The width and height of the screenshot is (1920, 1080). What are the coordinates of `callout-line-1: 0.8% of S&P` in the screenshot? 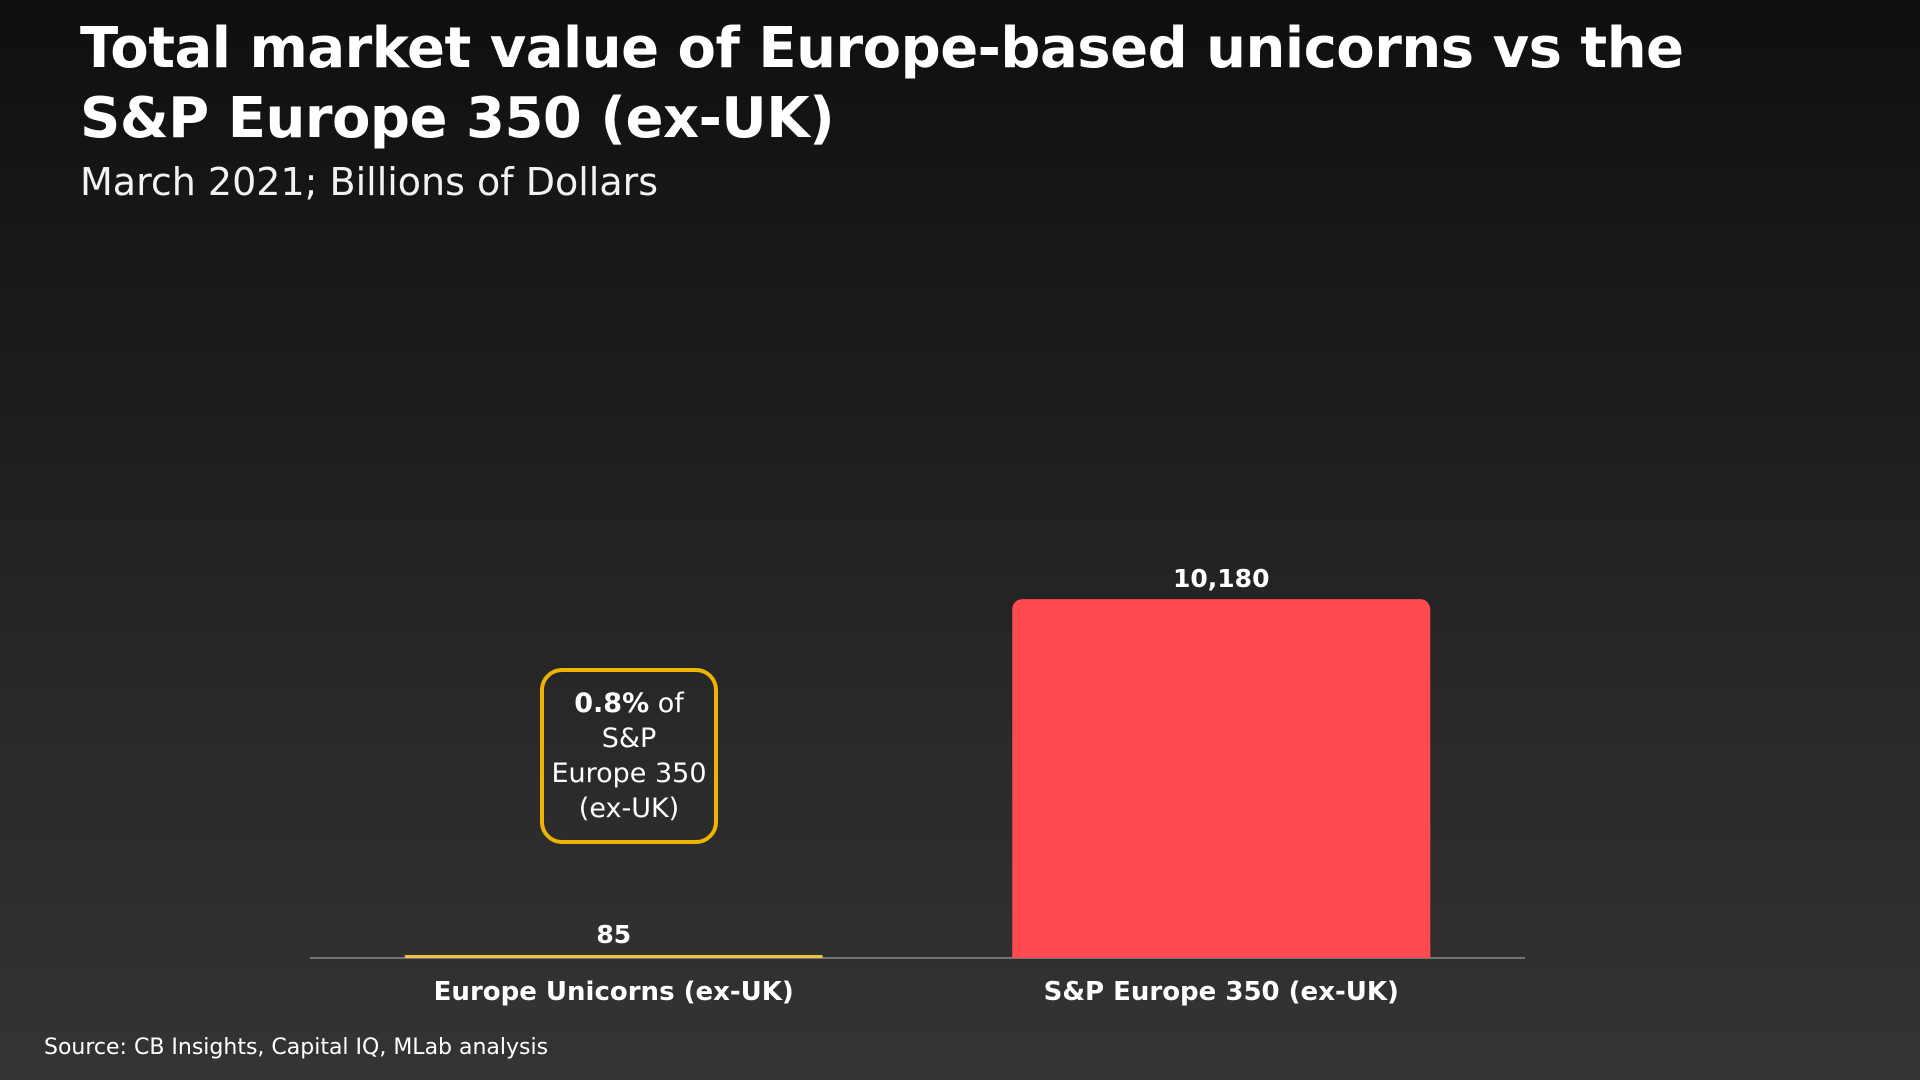 It's located at (629, 721).